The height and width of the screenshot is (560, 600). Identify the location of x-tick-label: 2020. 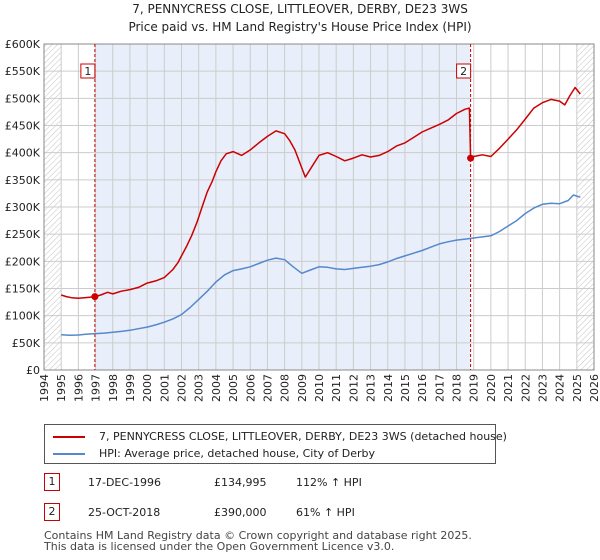
(491, 388).